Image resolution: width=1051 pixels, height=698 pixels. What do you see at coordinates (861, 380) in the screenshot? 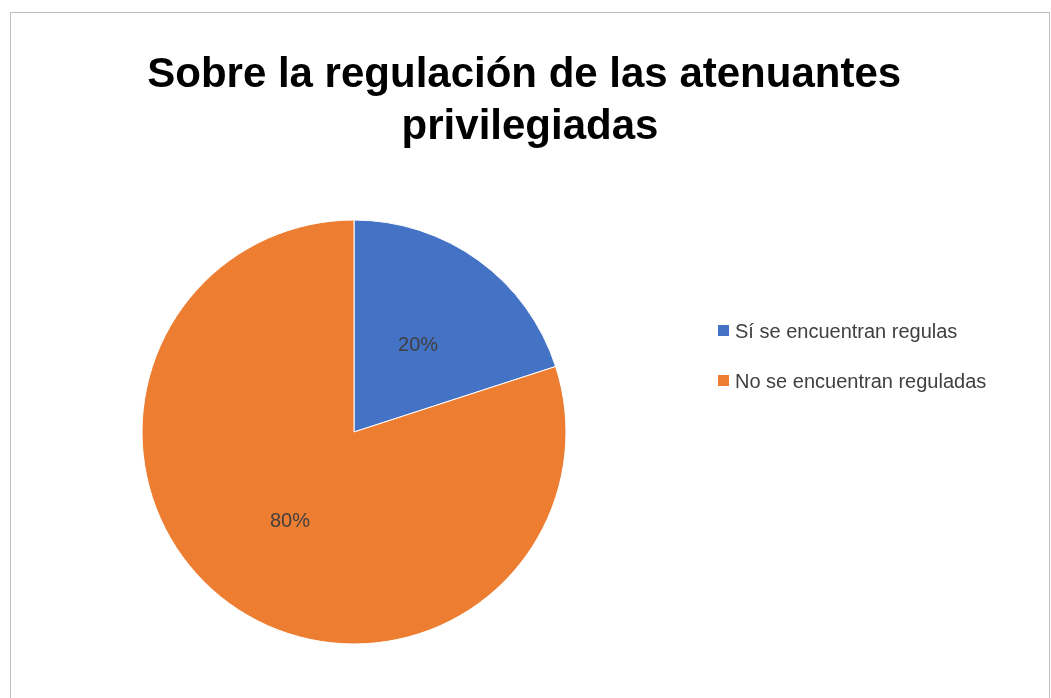
I see `legend-label: No se encuentran reguladas` at bounding box center [861, 380].